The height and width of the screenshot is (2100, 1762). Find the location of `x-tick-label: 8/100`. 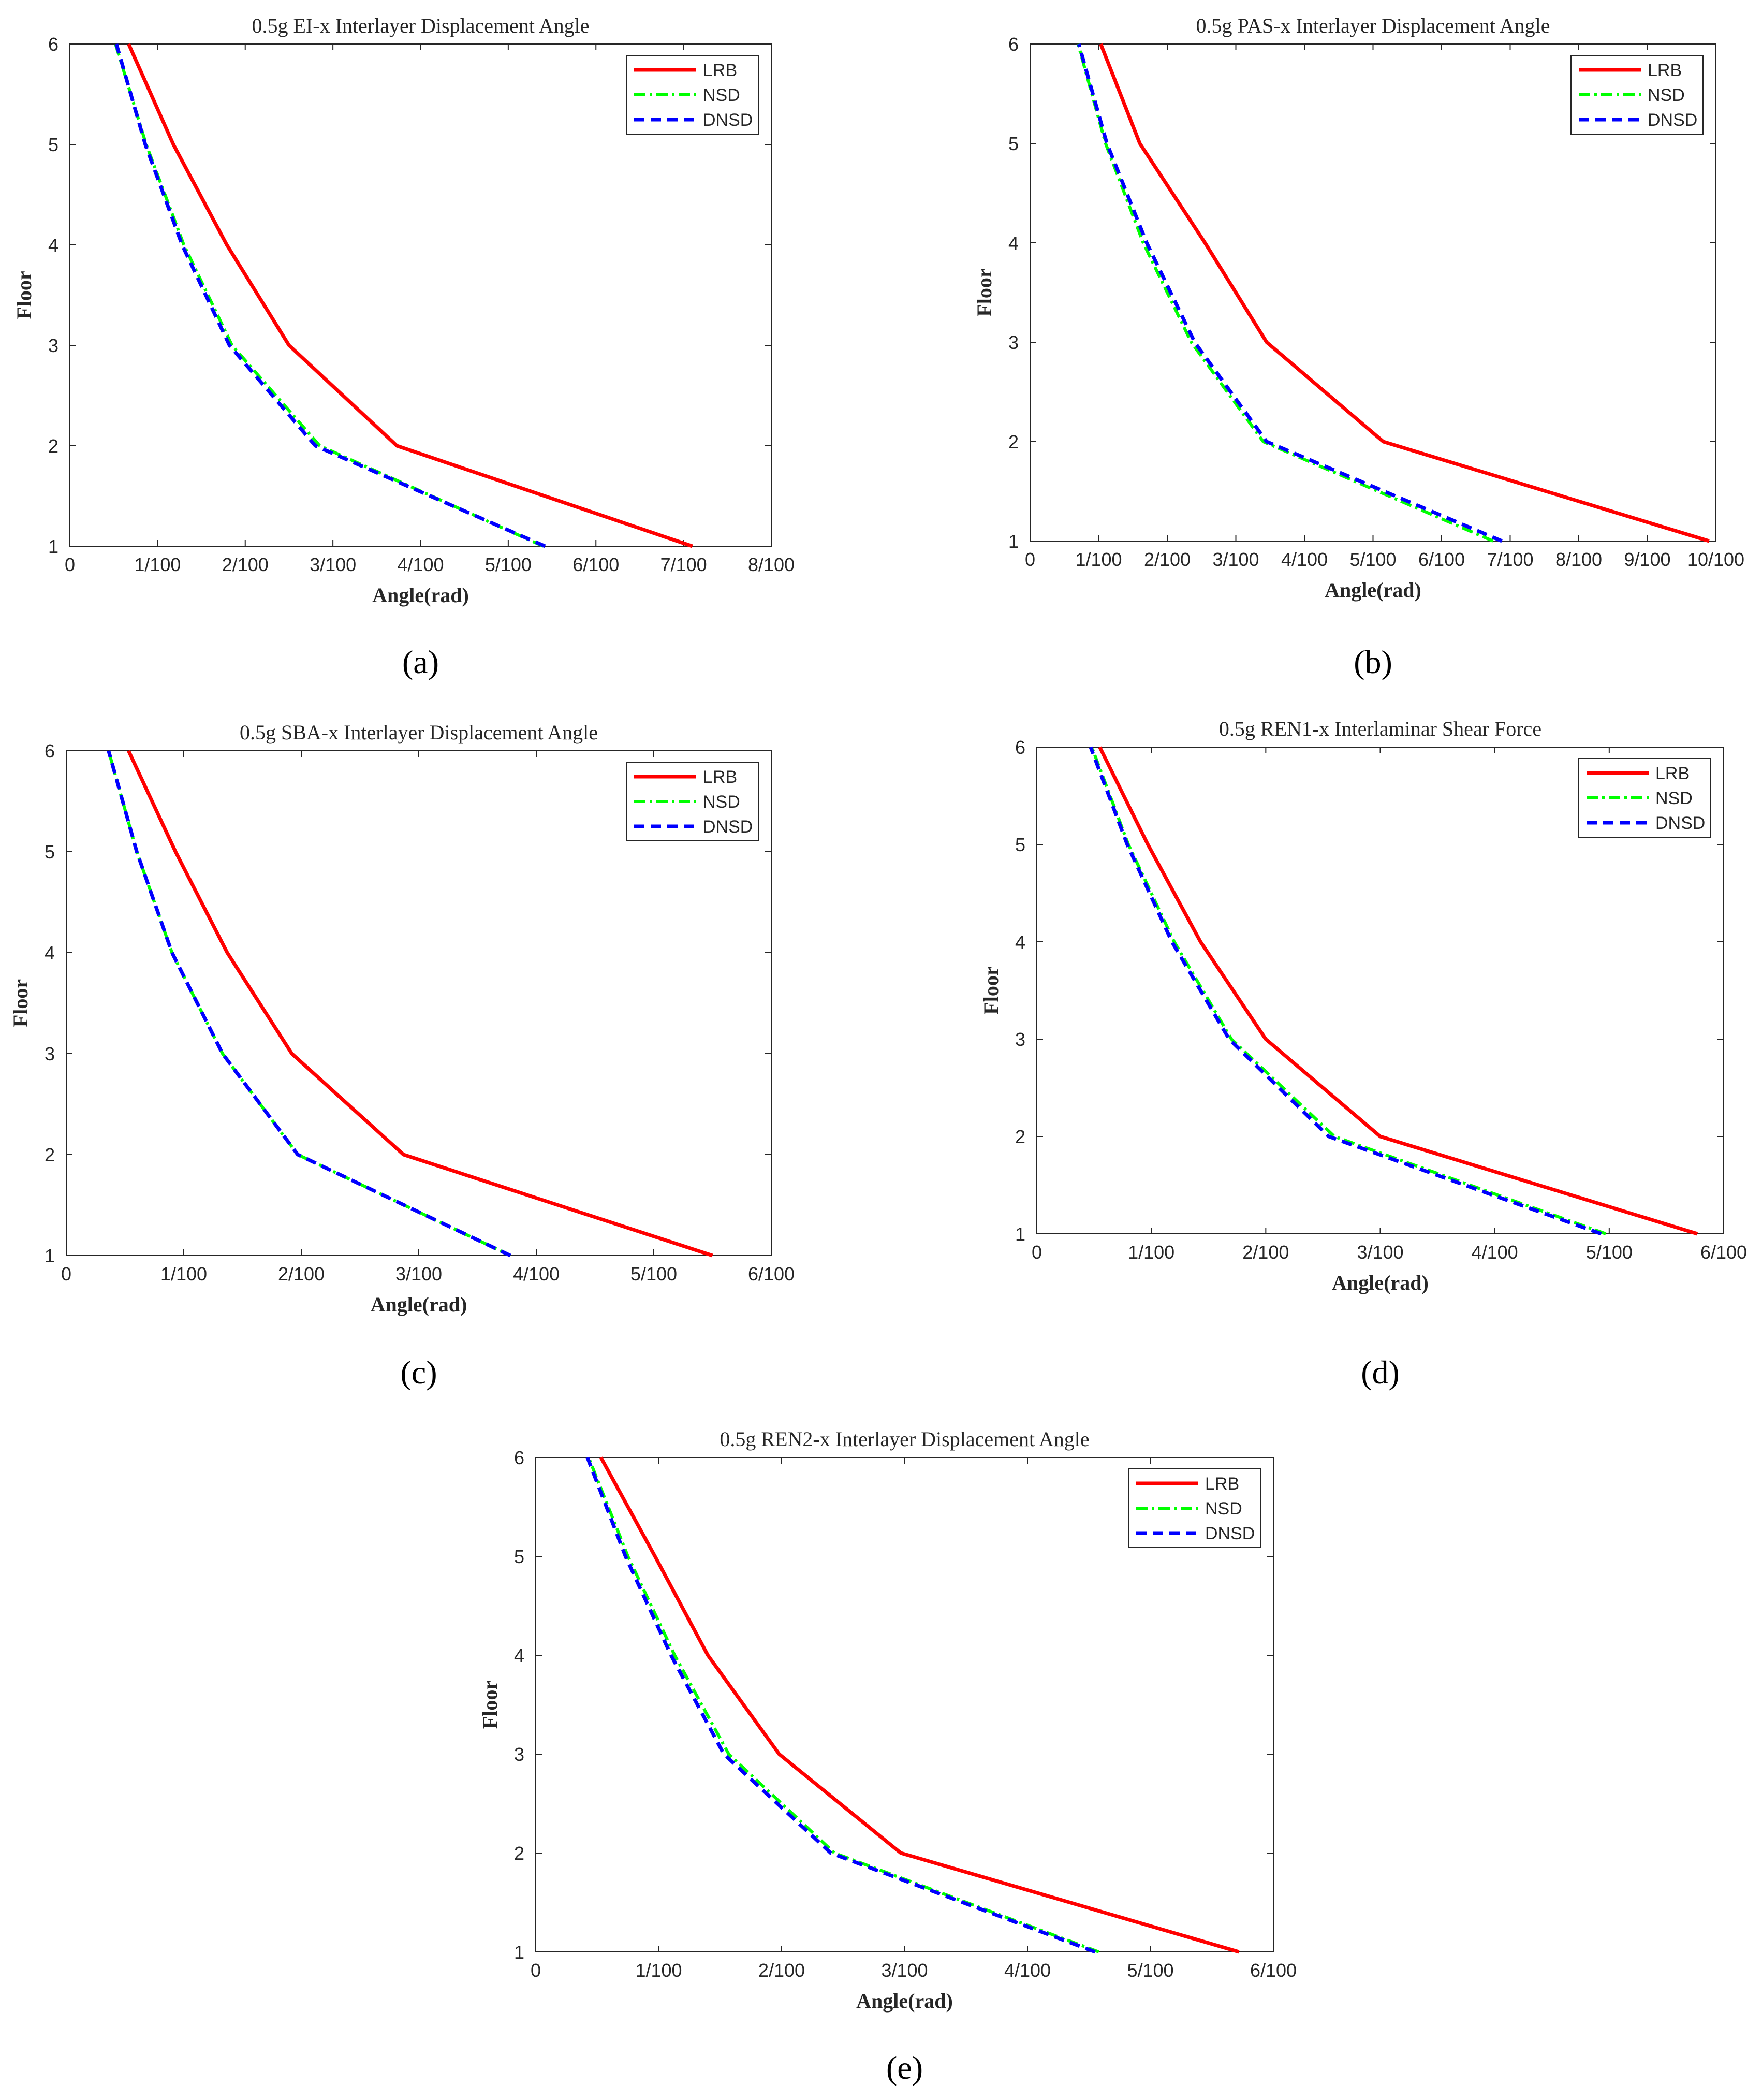

x-tick-label: 8/100 is located at coordinates (771, 564).